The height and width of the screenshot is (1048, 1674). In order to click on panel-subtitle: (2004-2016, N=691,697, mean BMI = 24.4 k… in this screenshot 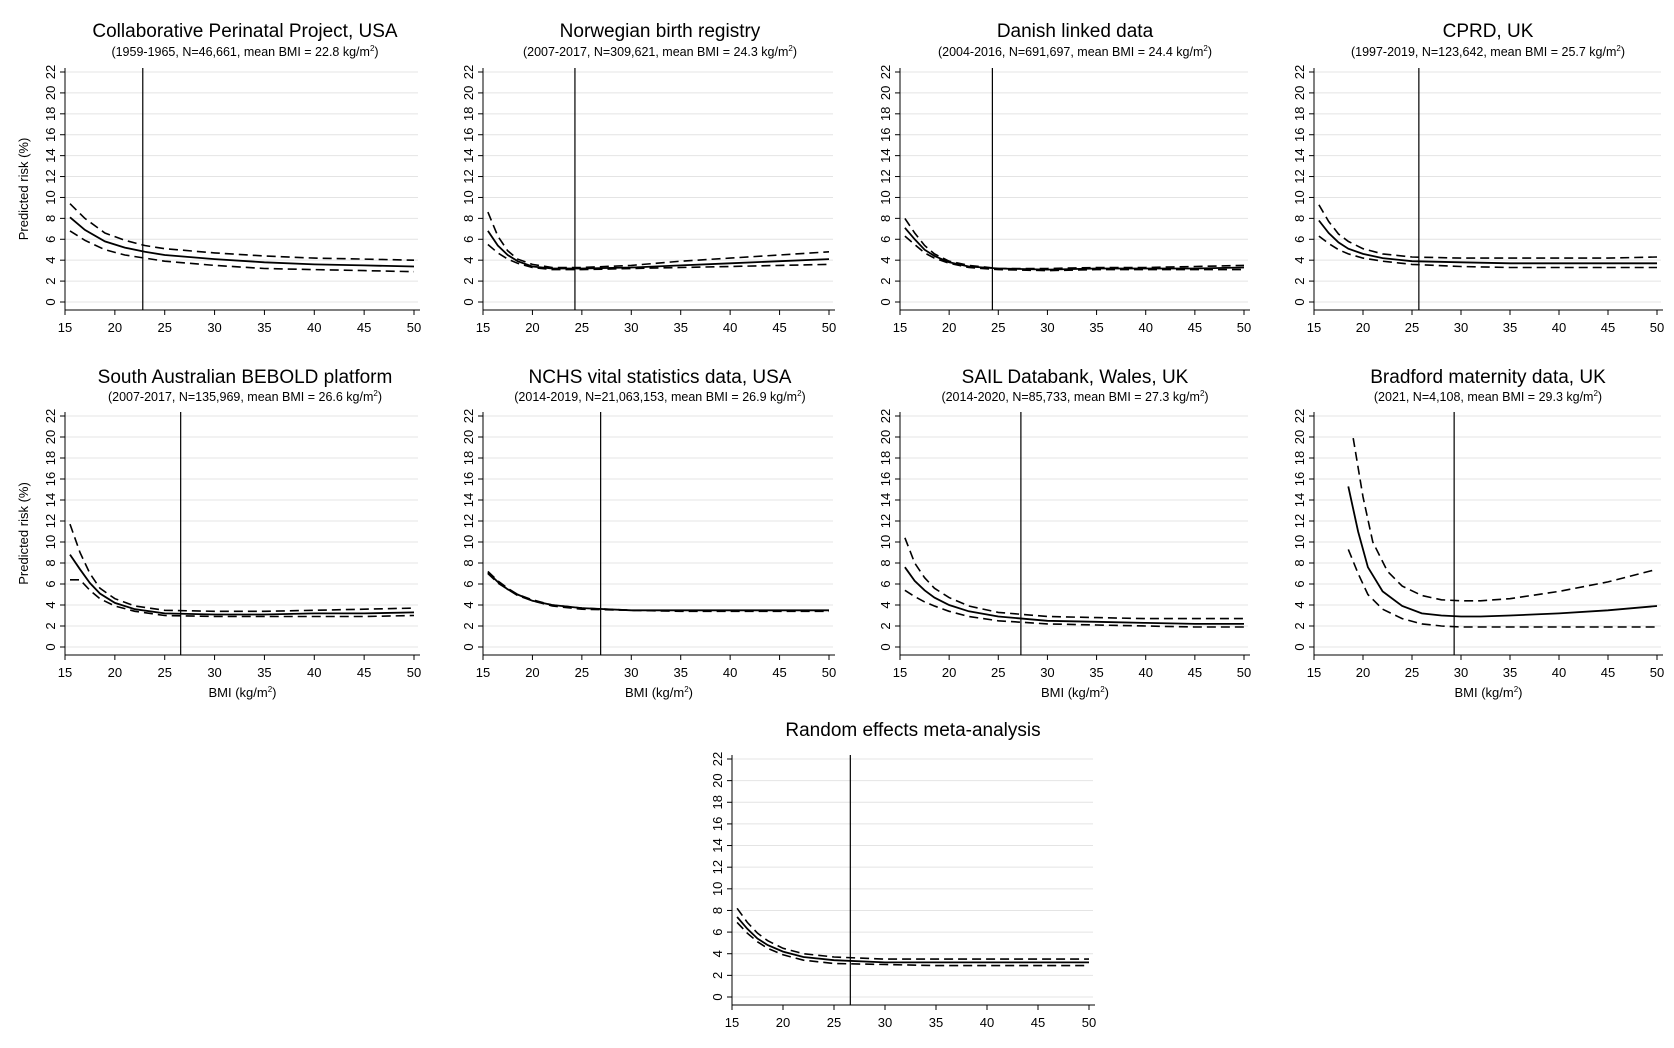, I will do `click(1075, 51)`.